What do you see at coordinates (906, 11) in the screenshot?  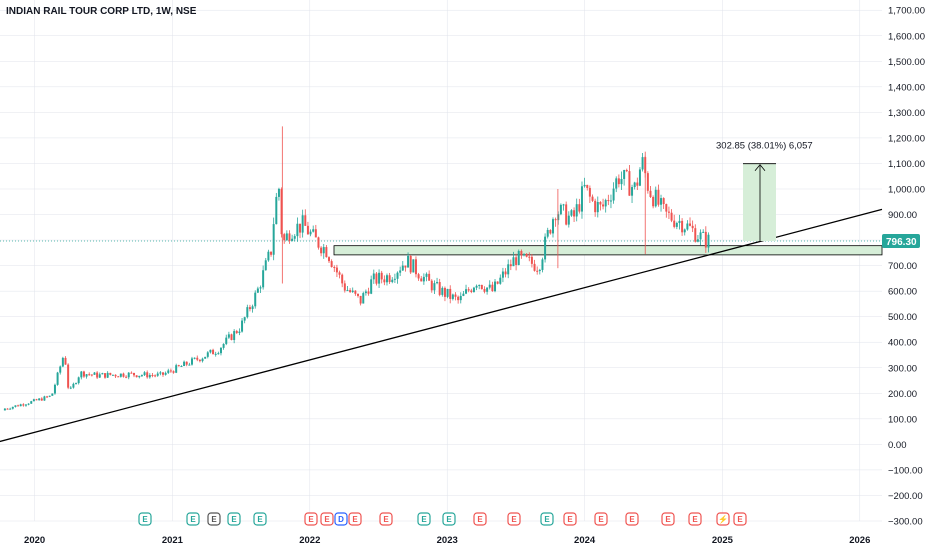 I see `y-tick-label: 1,700.00` at bounding box center [906, 11].